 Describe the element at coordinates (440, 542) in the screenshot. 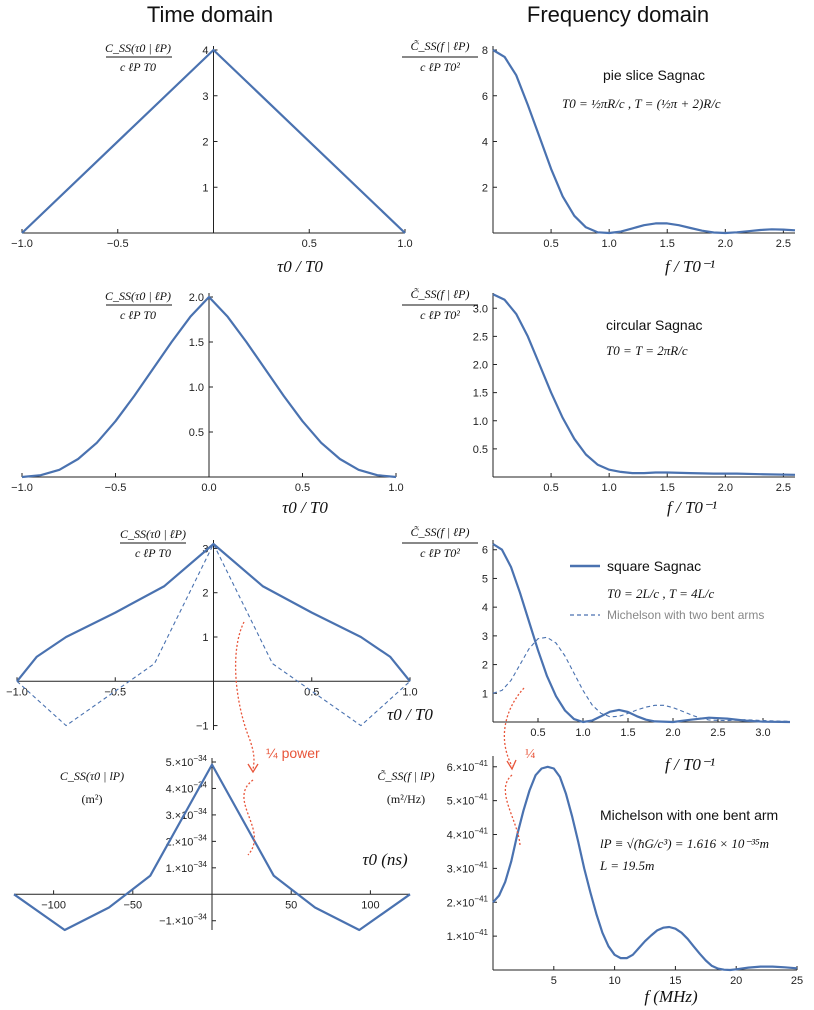

I see `ylabel-square-freq: C̃_SS(f | ℓP) c ℓP T0²` at that location.